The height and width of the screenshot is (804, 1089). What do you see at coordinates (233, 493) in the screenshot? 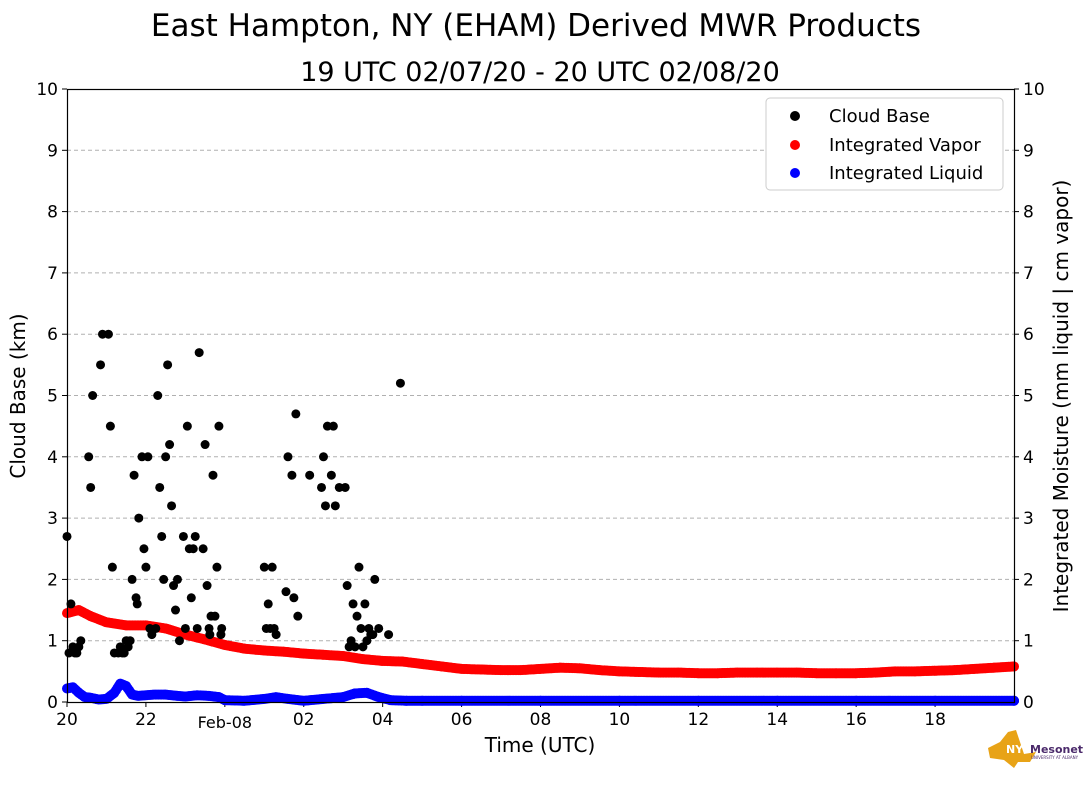
I see `series-cloud-base` at bounding box center [233, 493].